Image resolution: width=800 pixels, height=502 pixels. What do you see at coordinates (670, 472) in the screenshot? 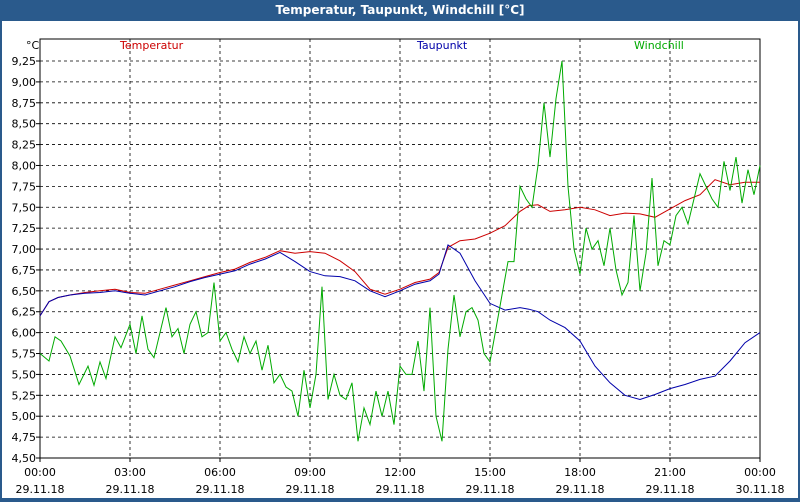
I see `x-tick-time: 21:00` at bounding box center [670, 472].